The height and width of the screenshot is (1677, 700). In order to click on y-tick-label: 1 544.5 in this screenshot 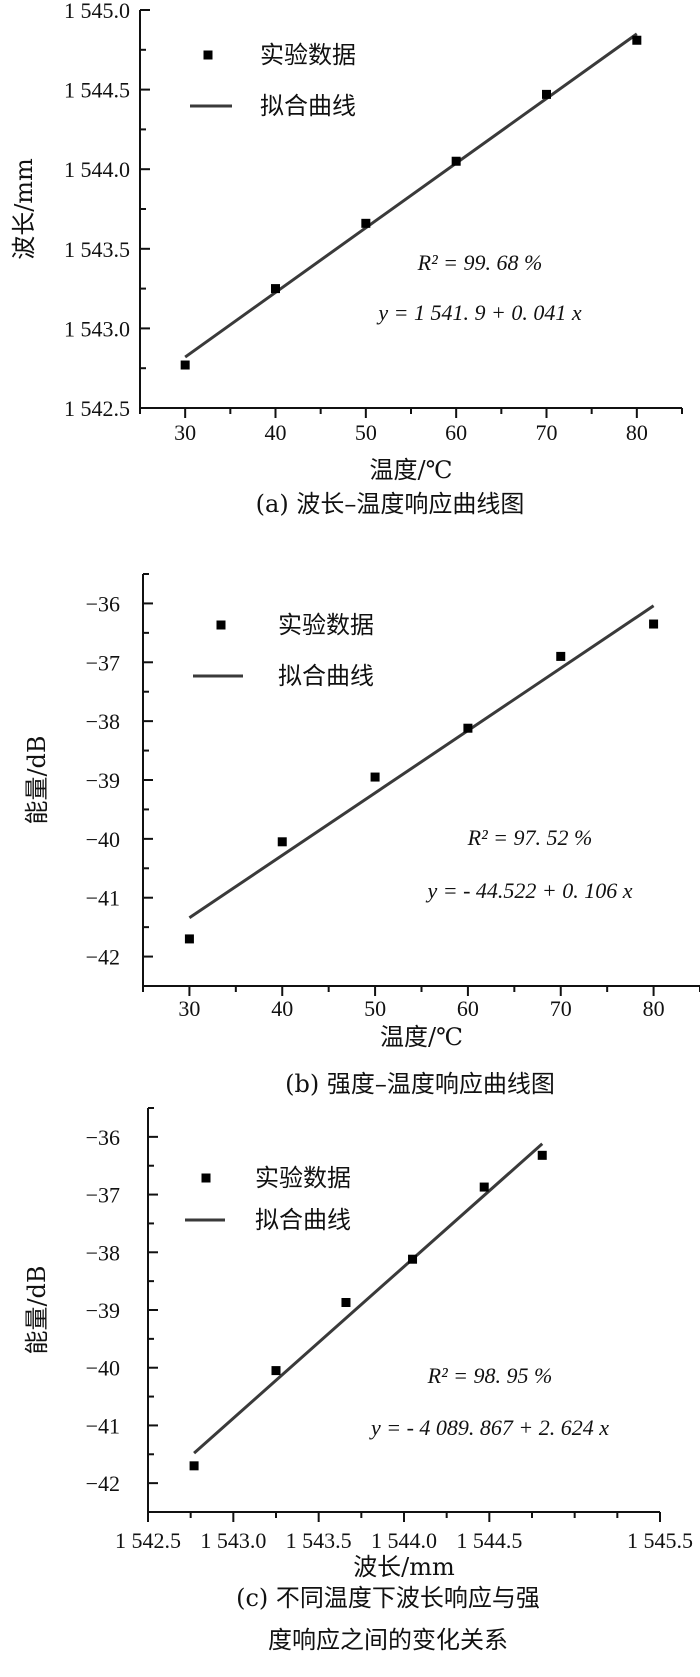, I will do `click(97, 90)`.